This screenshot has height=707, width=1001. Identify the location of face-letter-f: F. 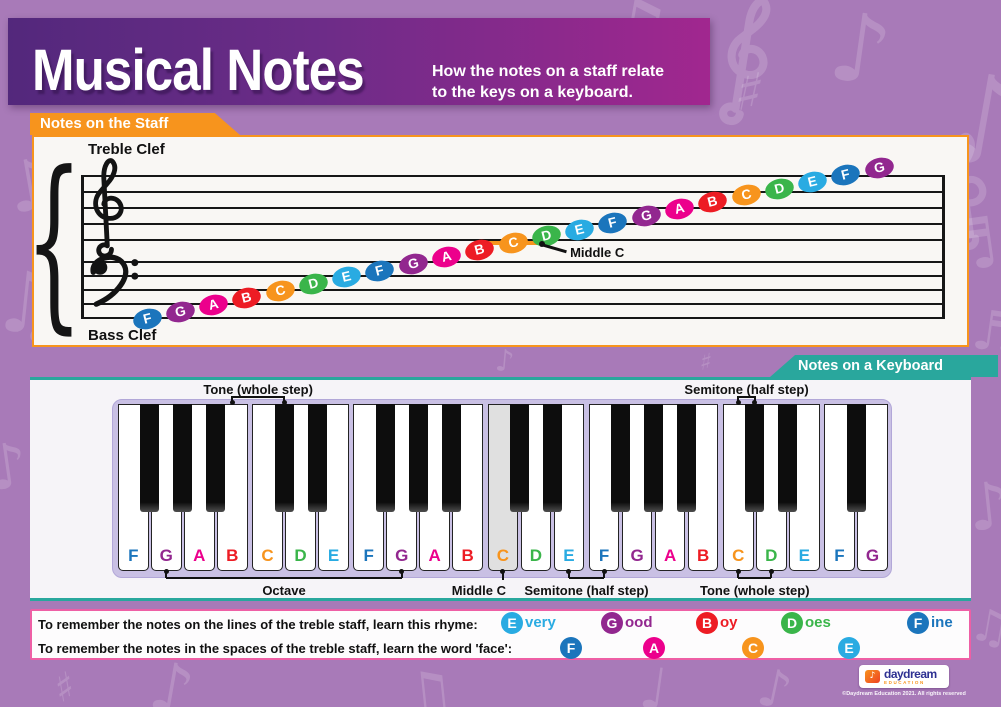
(571, 648).